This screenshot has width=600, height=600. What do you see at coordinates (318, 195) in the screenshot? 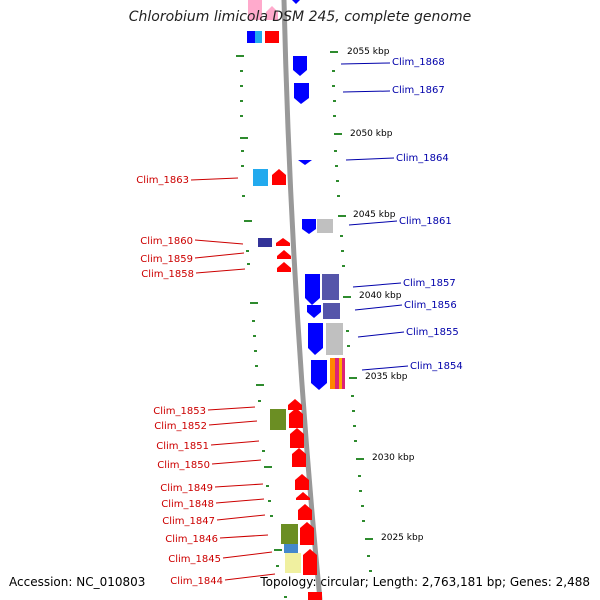
I see `inner-gene-track` at bounding box center [318, 195].